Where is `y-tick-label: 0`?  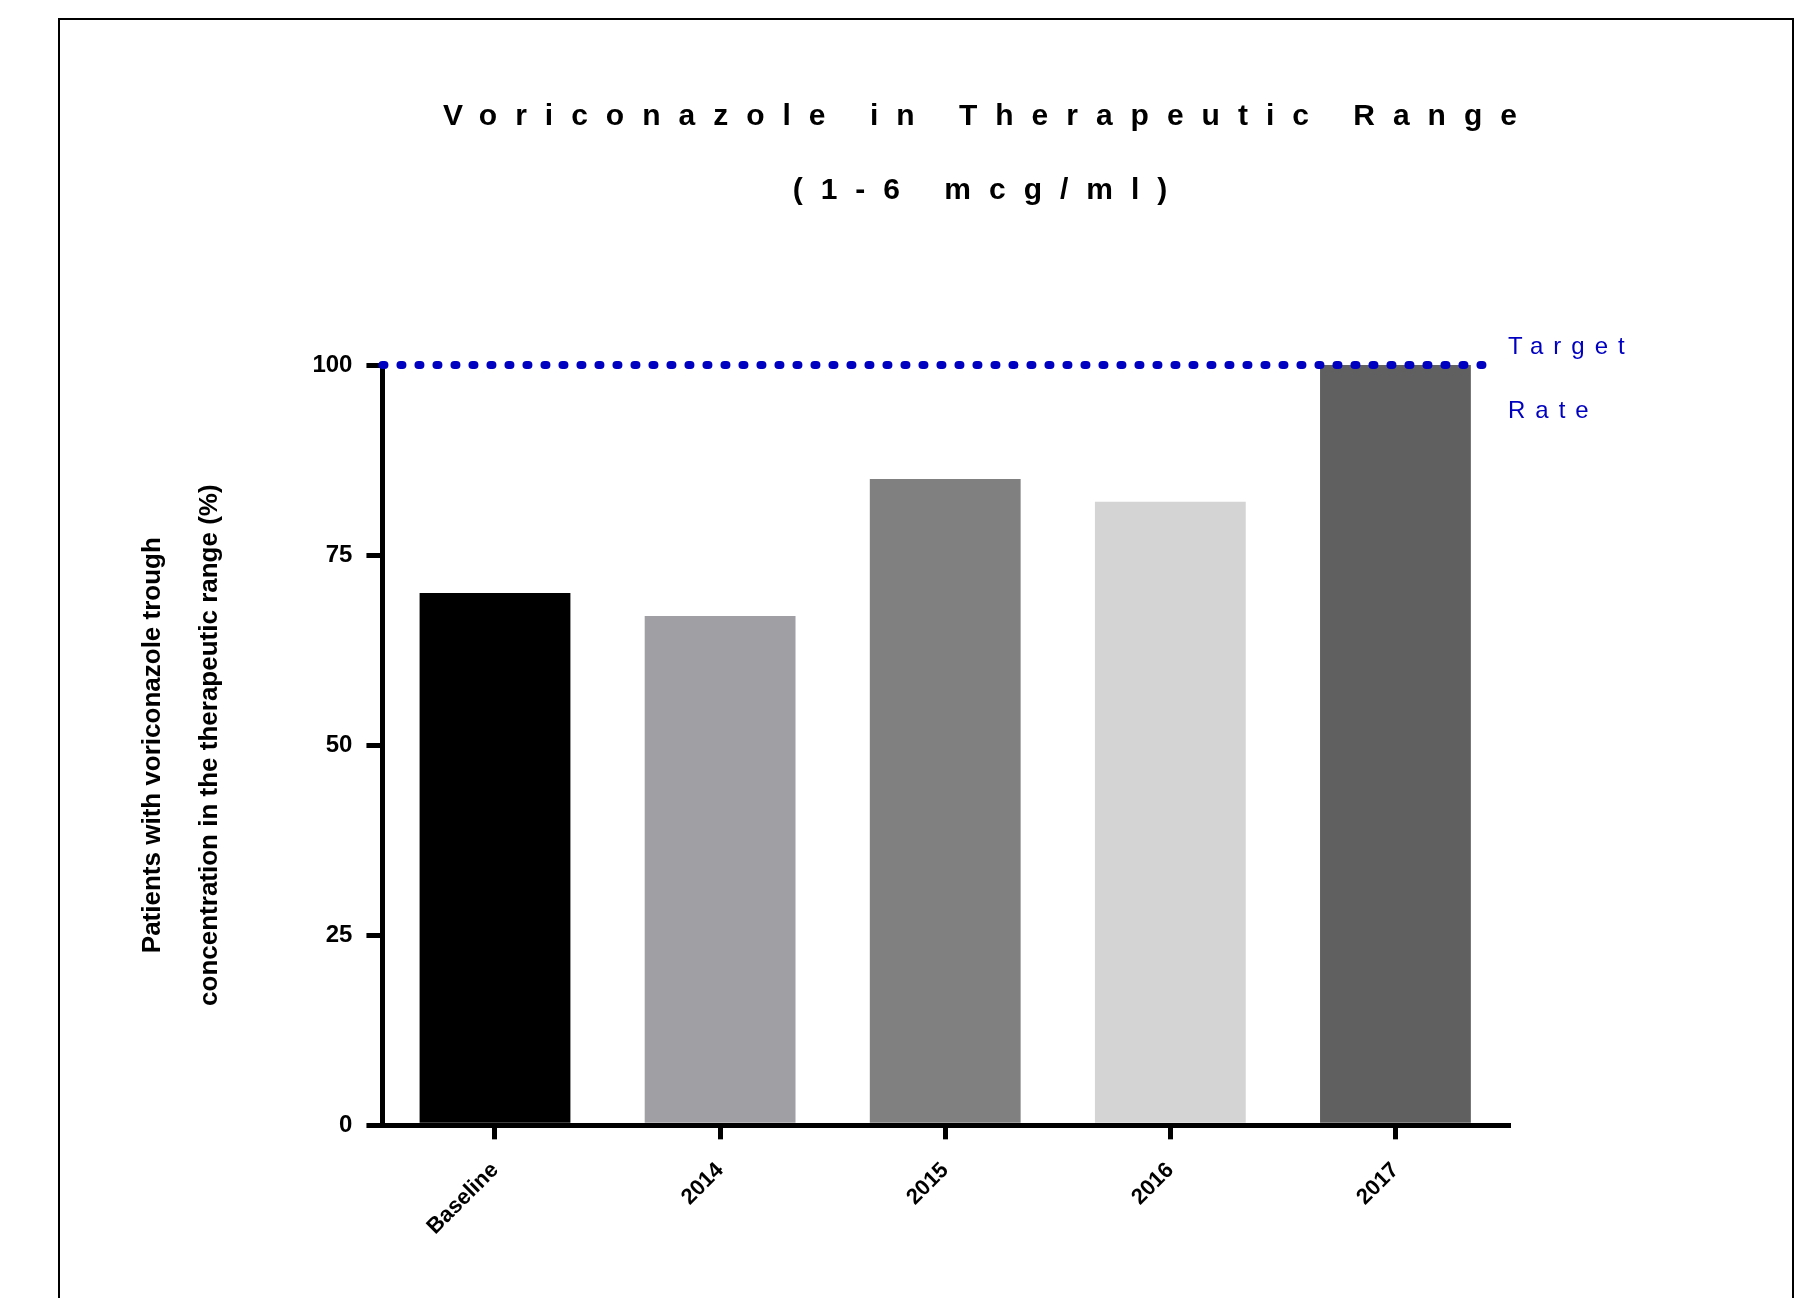
y-tick-label: 0 is located at coordinates (346, 1123).